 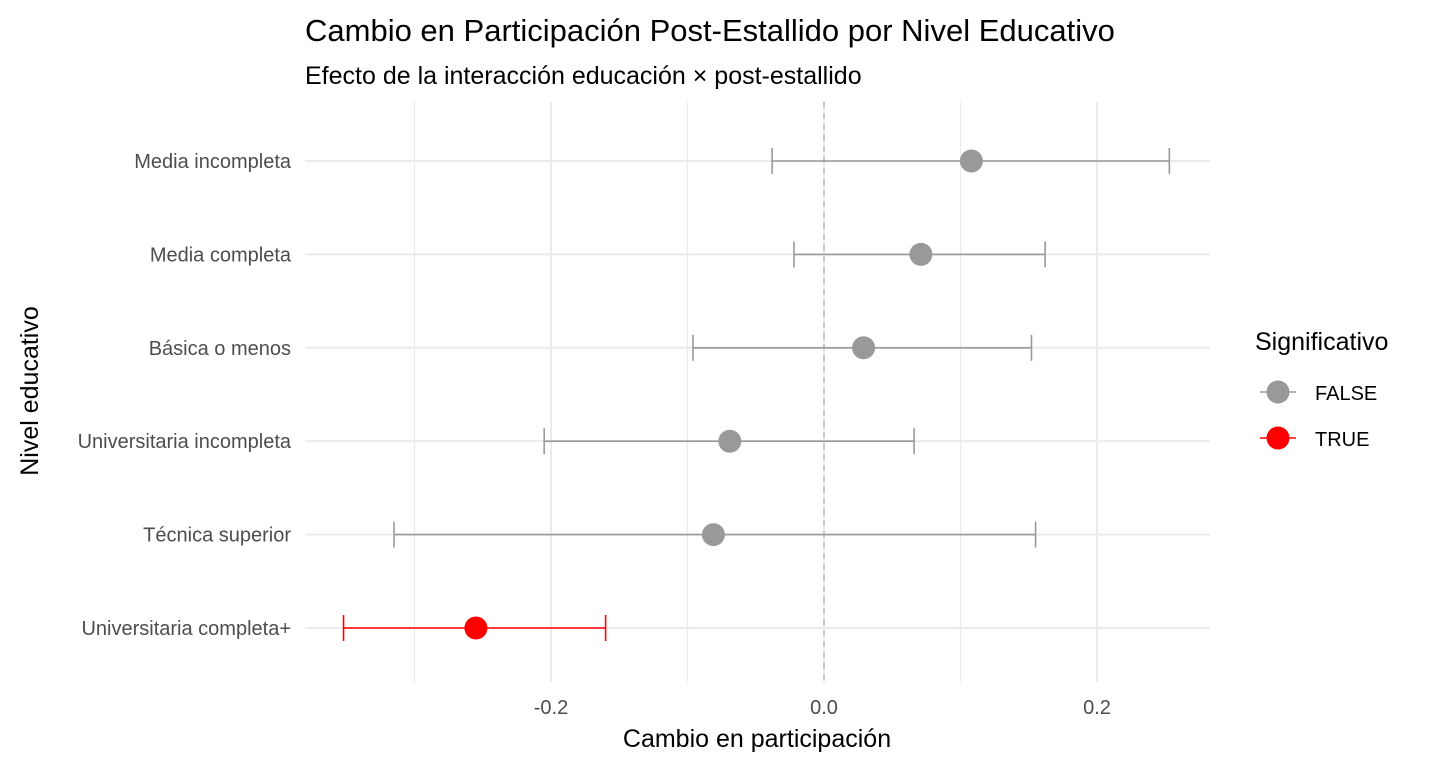 I want to click on legend-label: FALSE, so click(x=1346, y=394).